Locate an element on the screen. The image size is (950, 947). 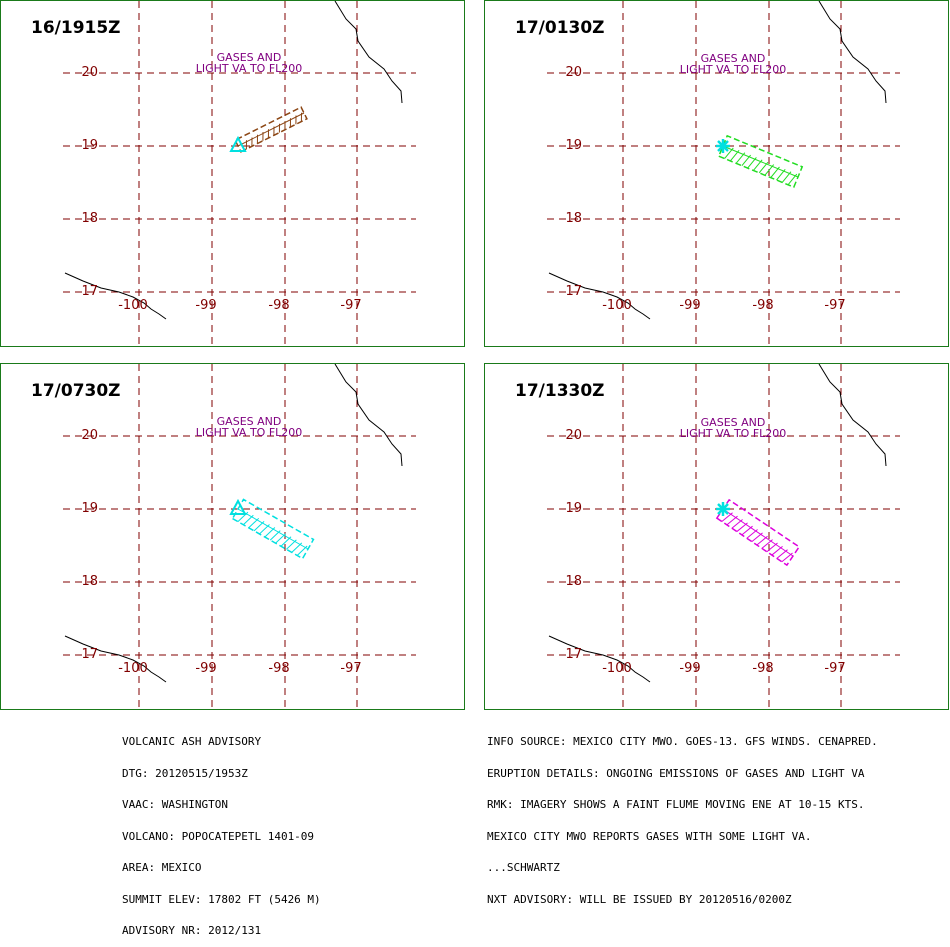
advisory-line: DTG: 20120515/1953Z is located at coordinates (221, 774).